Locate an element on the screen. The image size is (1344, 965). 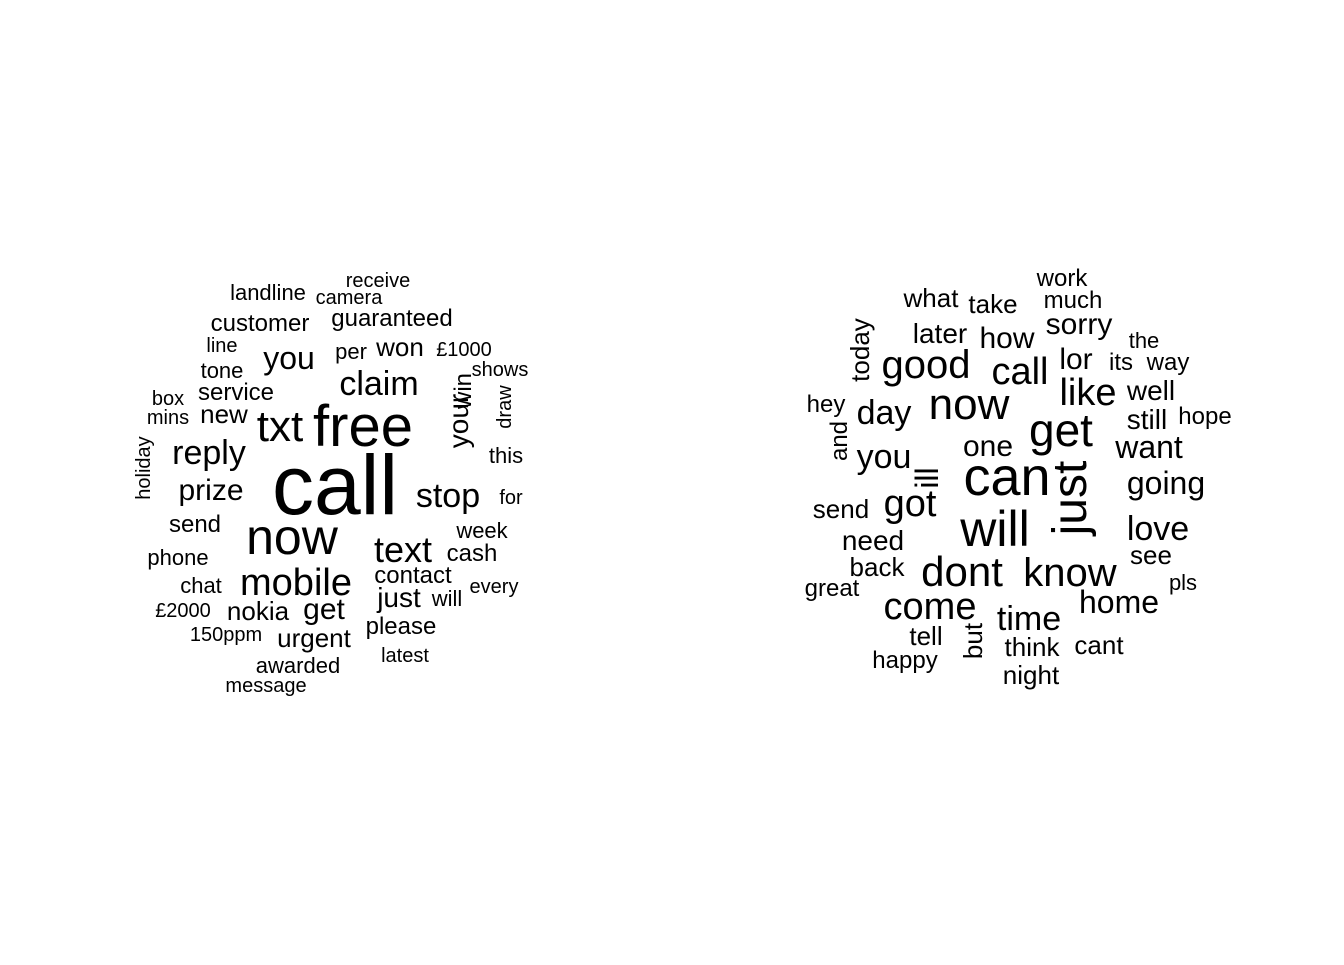
word-label: work is located at coordinates (1062, 278).